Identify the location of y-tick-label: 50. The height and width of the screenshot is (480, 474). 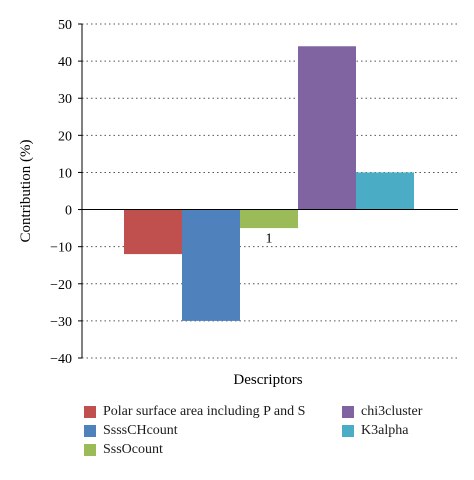
(65, 25).